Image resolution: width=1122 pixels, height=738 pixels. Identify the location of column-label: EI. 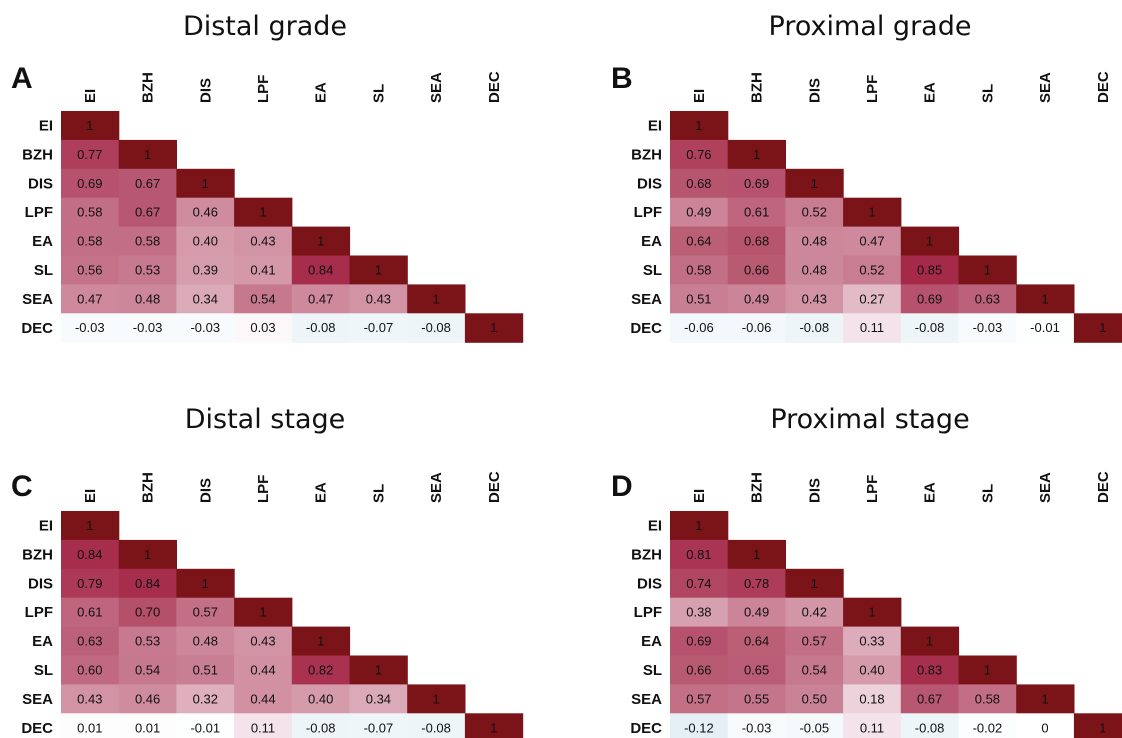
(90, 96).